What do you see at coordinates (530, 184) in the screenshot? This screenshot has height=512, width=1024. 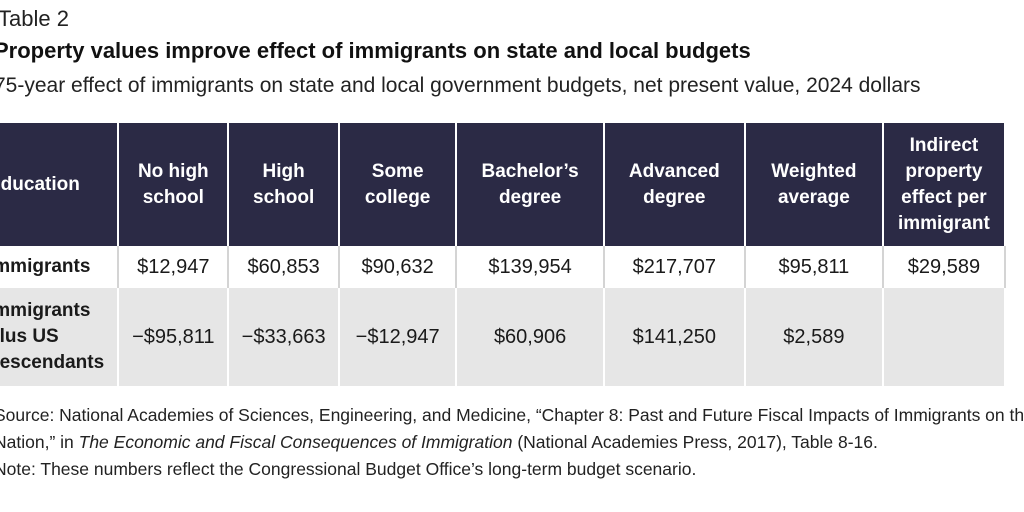 I see `column-header-bachelors-degree: Bachelor’s degree` at bounding box center [530, 184].